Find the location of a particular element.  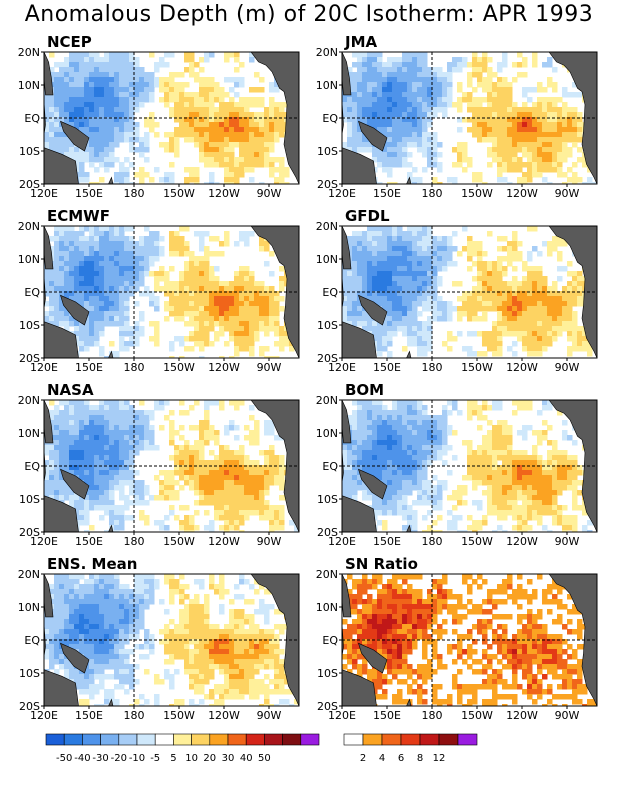

lat-tick-label: 20S is located at coordinates (29, 184).